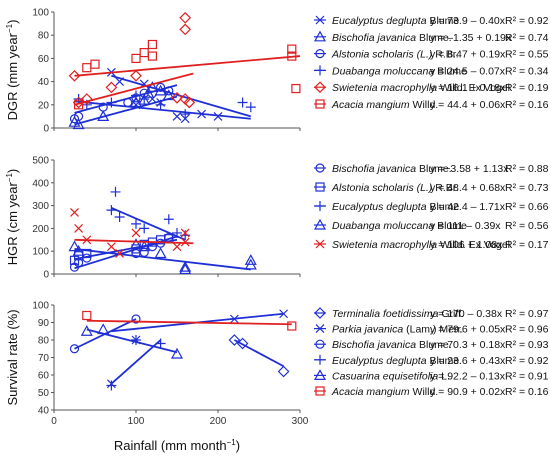 The image size is (550, 464). Describe the element at coordinates (44, 323) in the screenshot. I see `y-tick-label: 90` at that location.